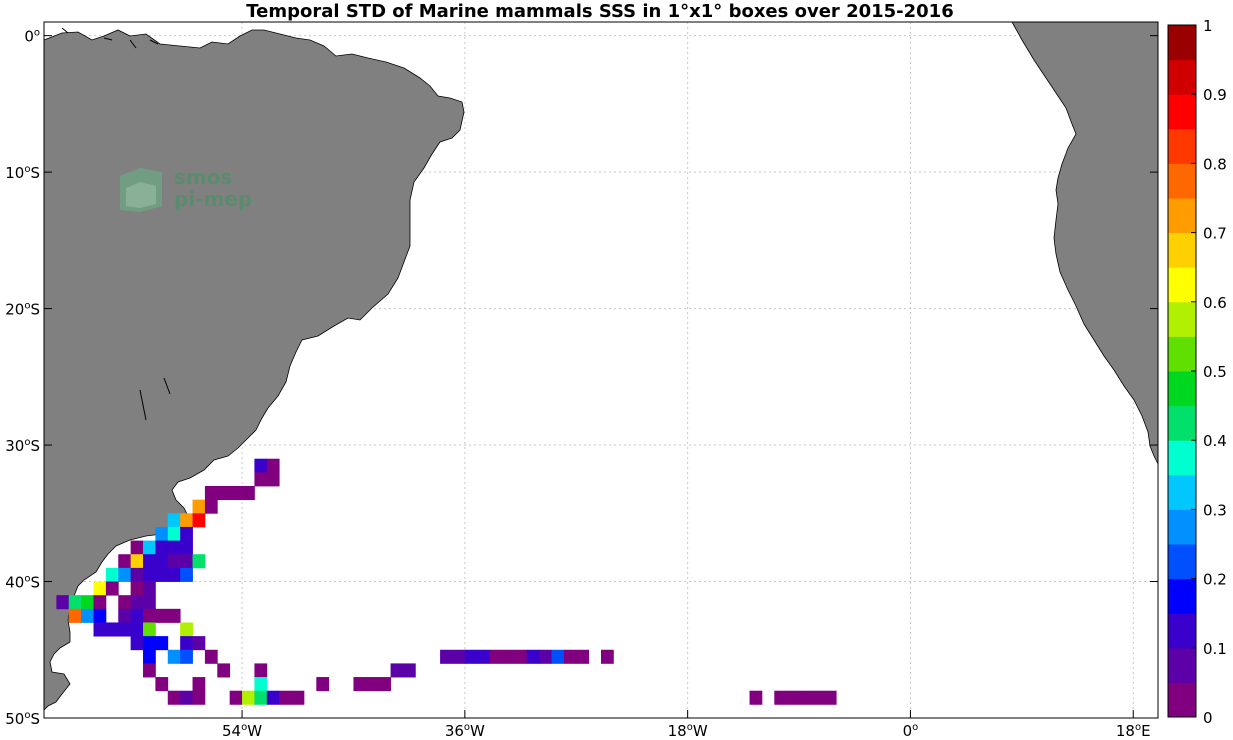  I want to click on colorbar: 0 0.1 0.2 0.3 0.4 0.5 0.6 0.7 0.8 0.9 1, so click(1197, 372).